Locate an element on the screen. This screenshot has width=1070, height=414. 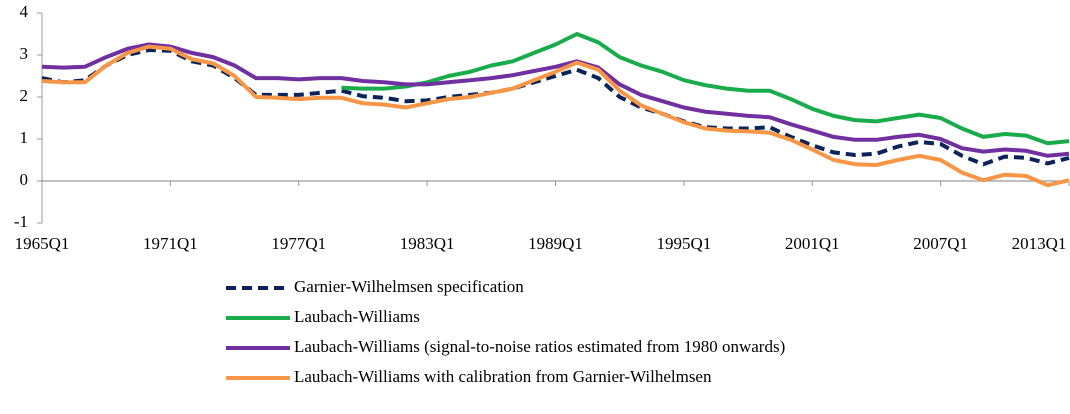
x-tick-label: 1977Q1 is located at coordinates (298, 243).